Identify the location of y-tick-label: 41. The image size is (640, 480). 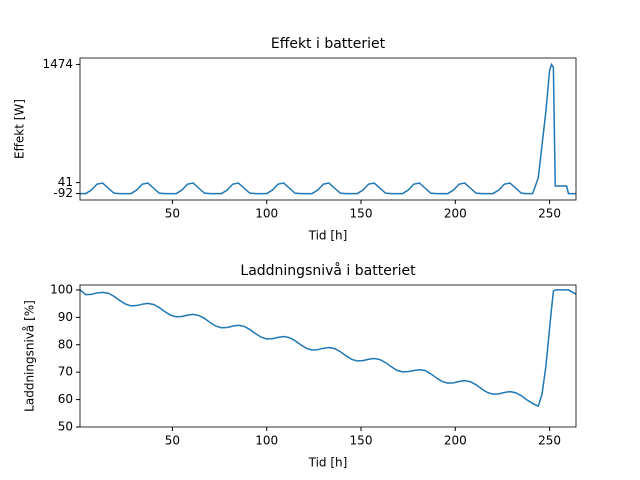
(65, 182).